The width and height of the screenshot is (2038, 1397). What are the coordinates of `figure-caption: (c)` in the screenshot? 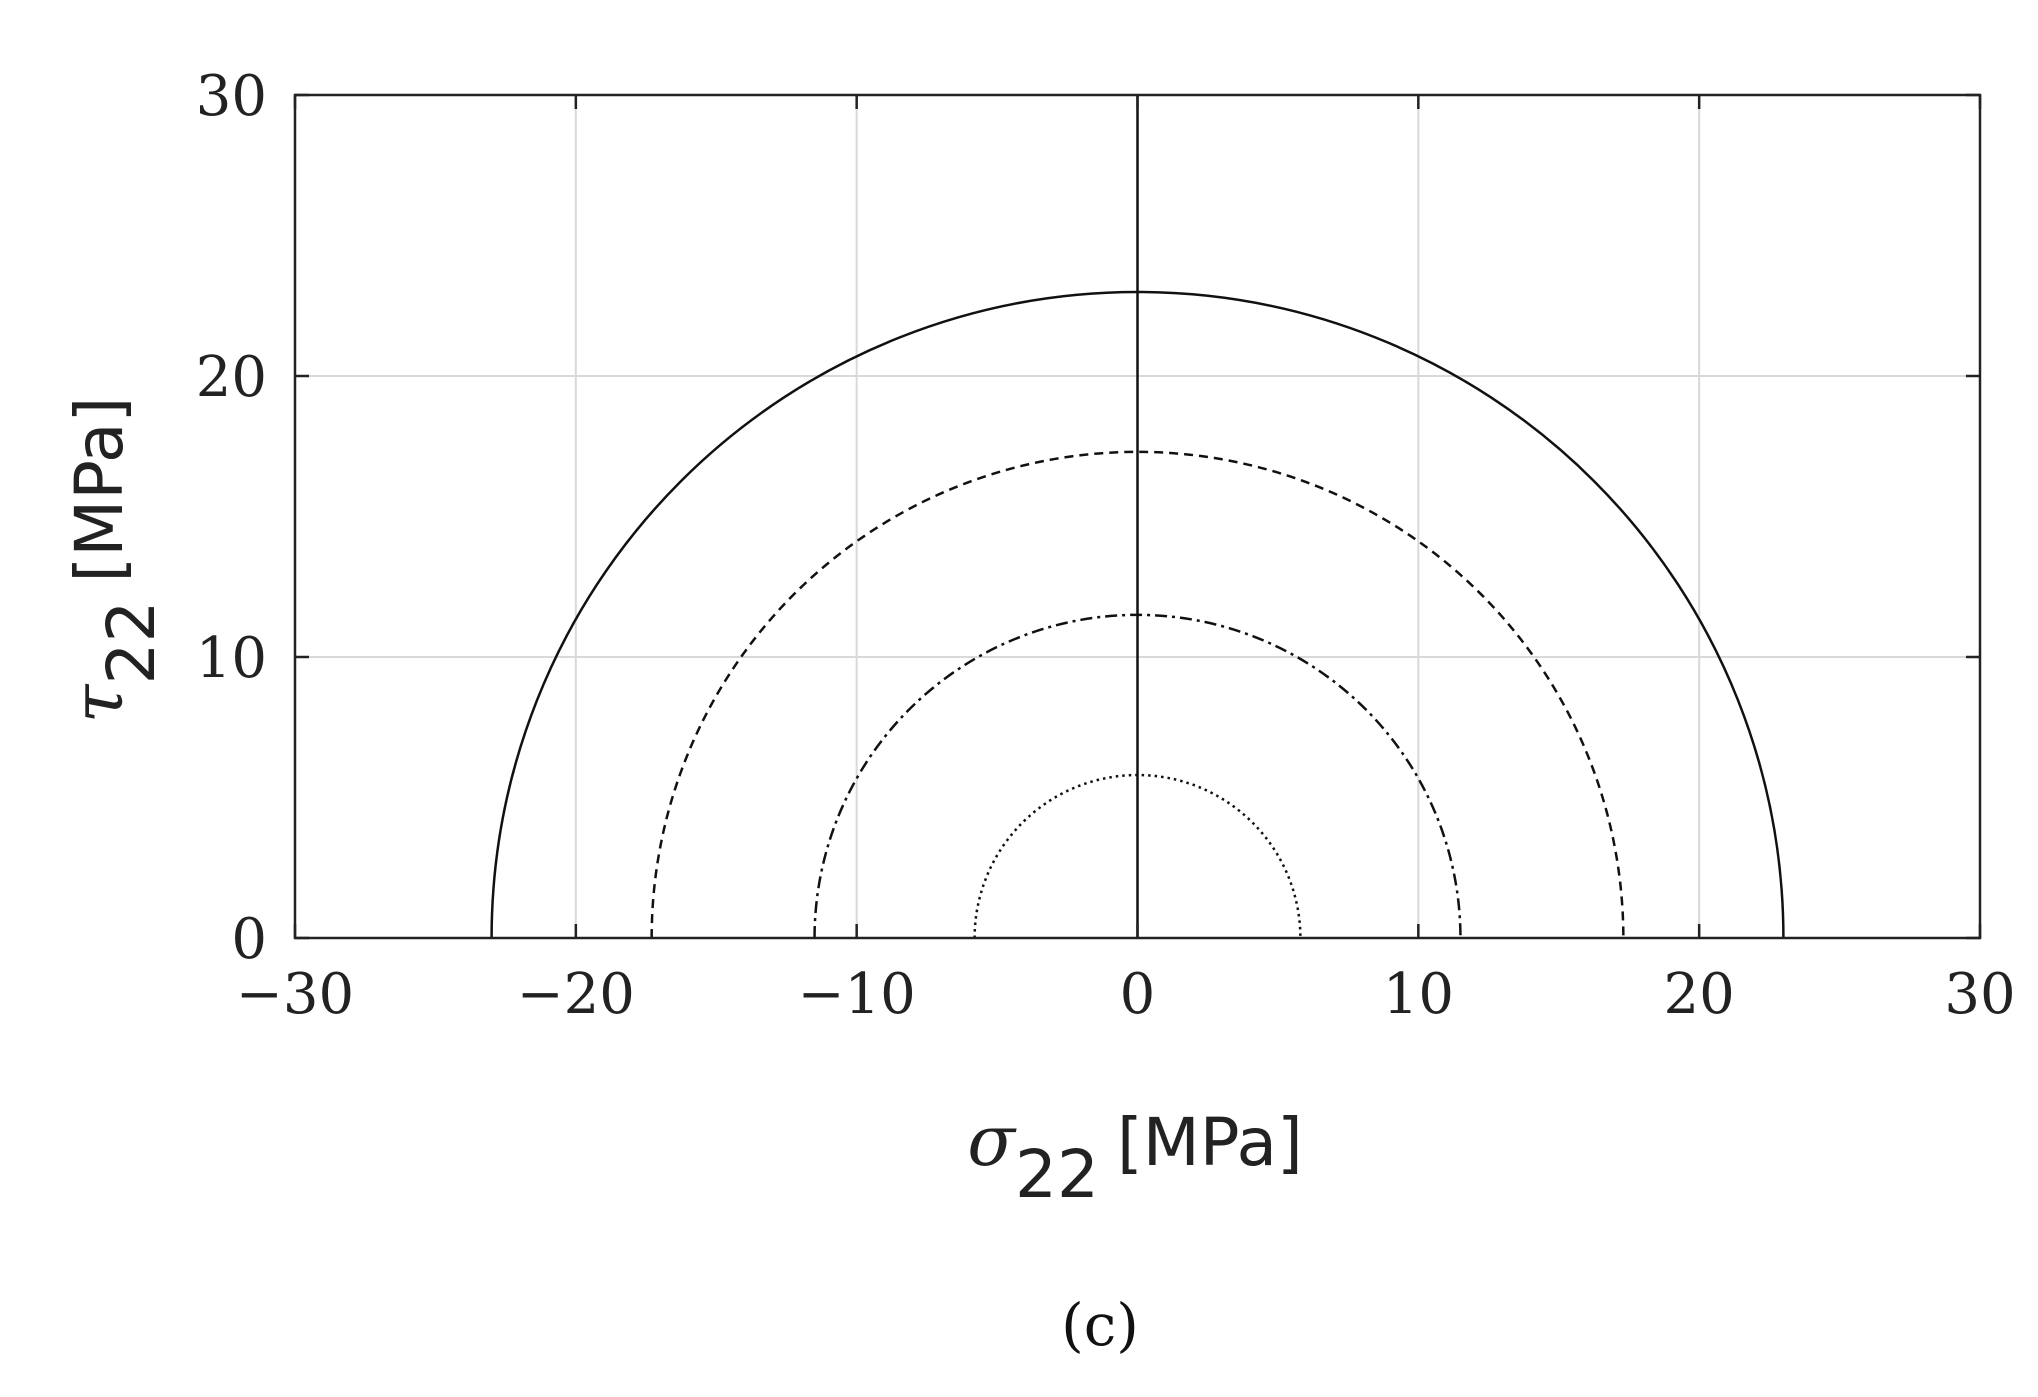 It's located at (1100, 1325).